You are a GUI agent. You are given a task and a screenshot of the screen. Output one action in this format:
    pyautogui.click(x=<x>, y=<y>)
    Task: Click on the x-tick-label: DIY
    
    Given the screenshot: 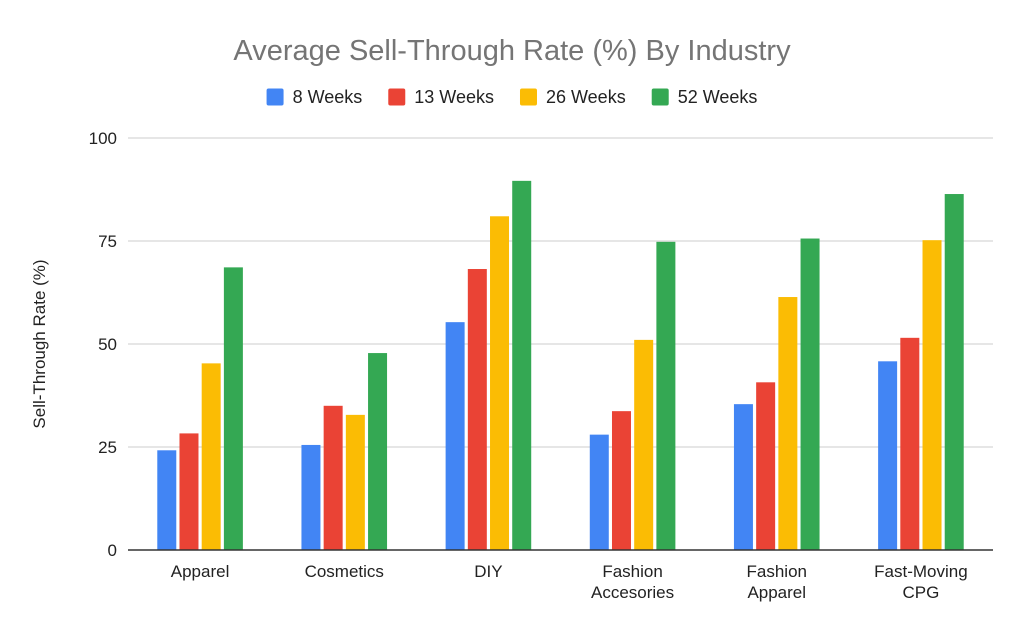 What is the action you would take?
    pyautogui.click(x=488, y=571)
    